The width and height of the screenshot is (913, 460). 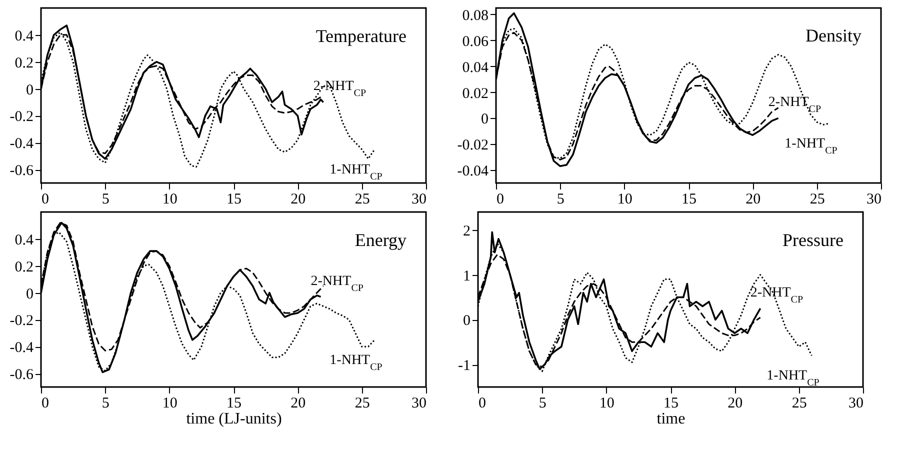 I want to click on y-tick-label: 2, so click(x=466, y=231).